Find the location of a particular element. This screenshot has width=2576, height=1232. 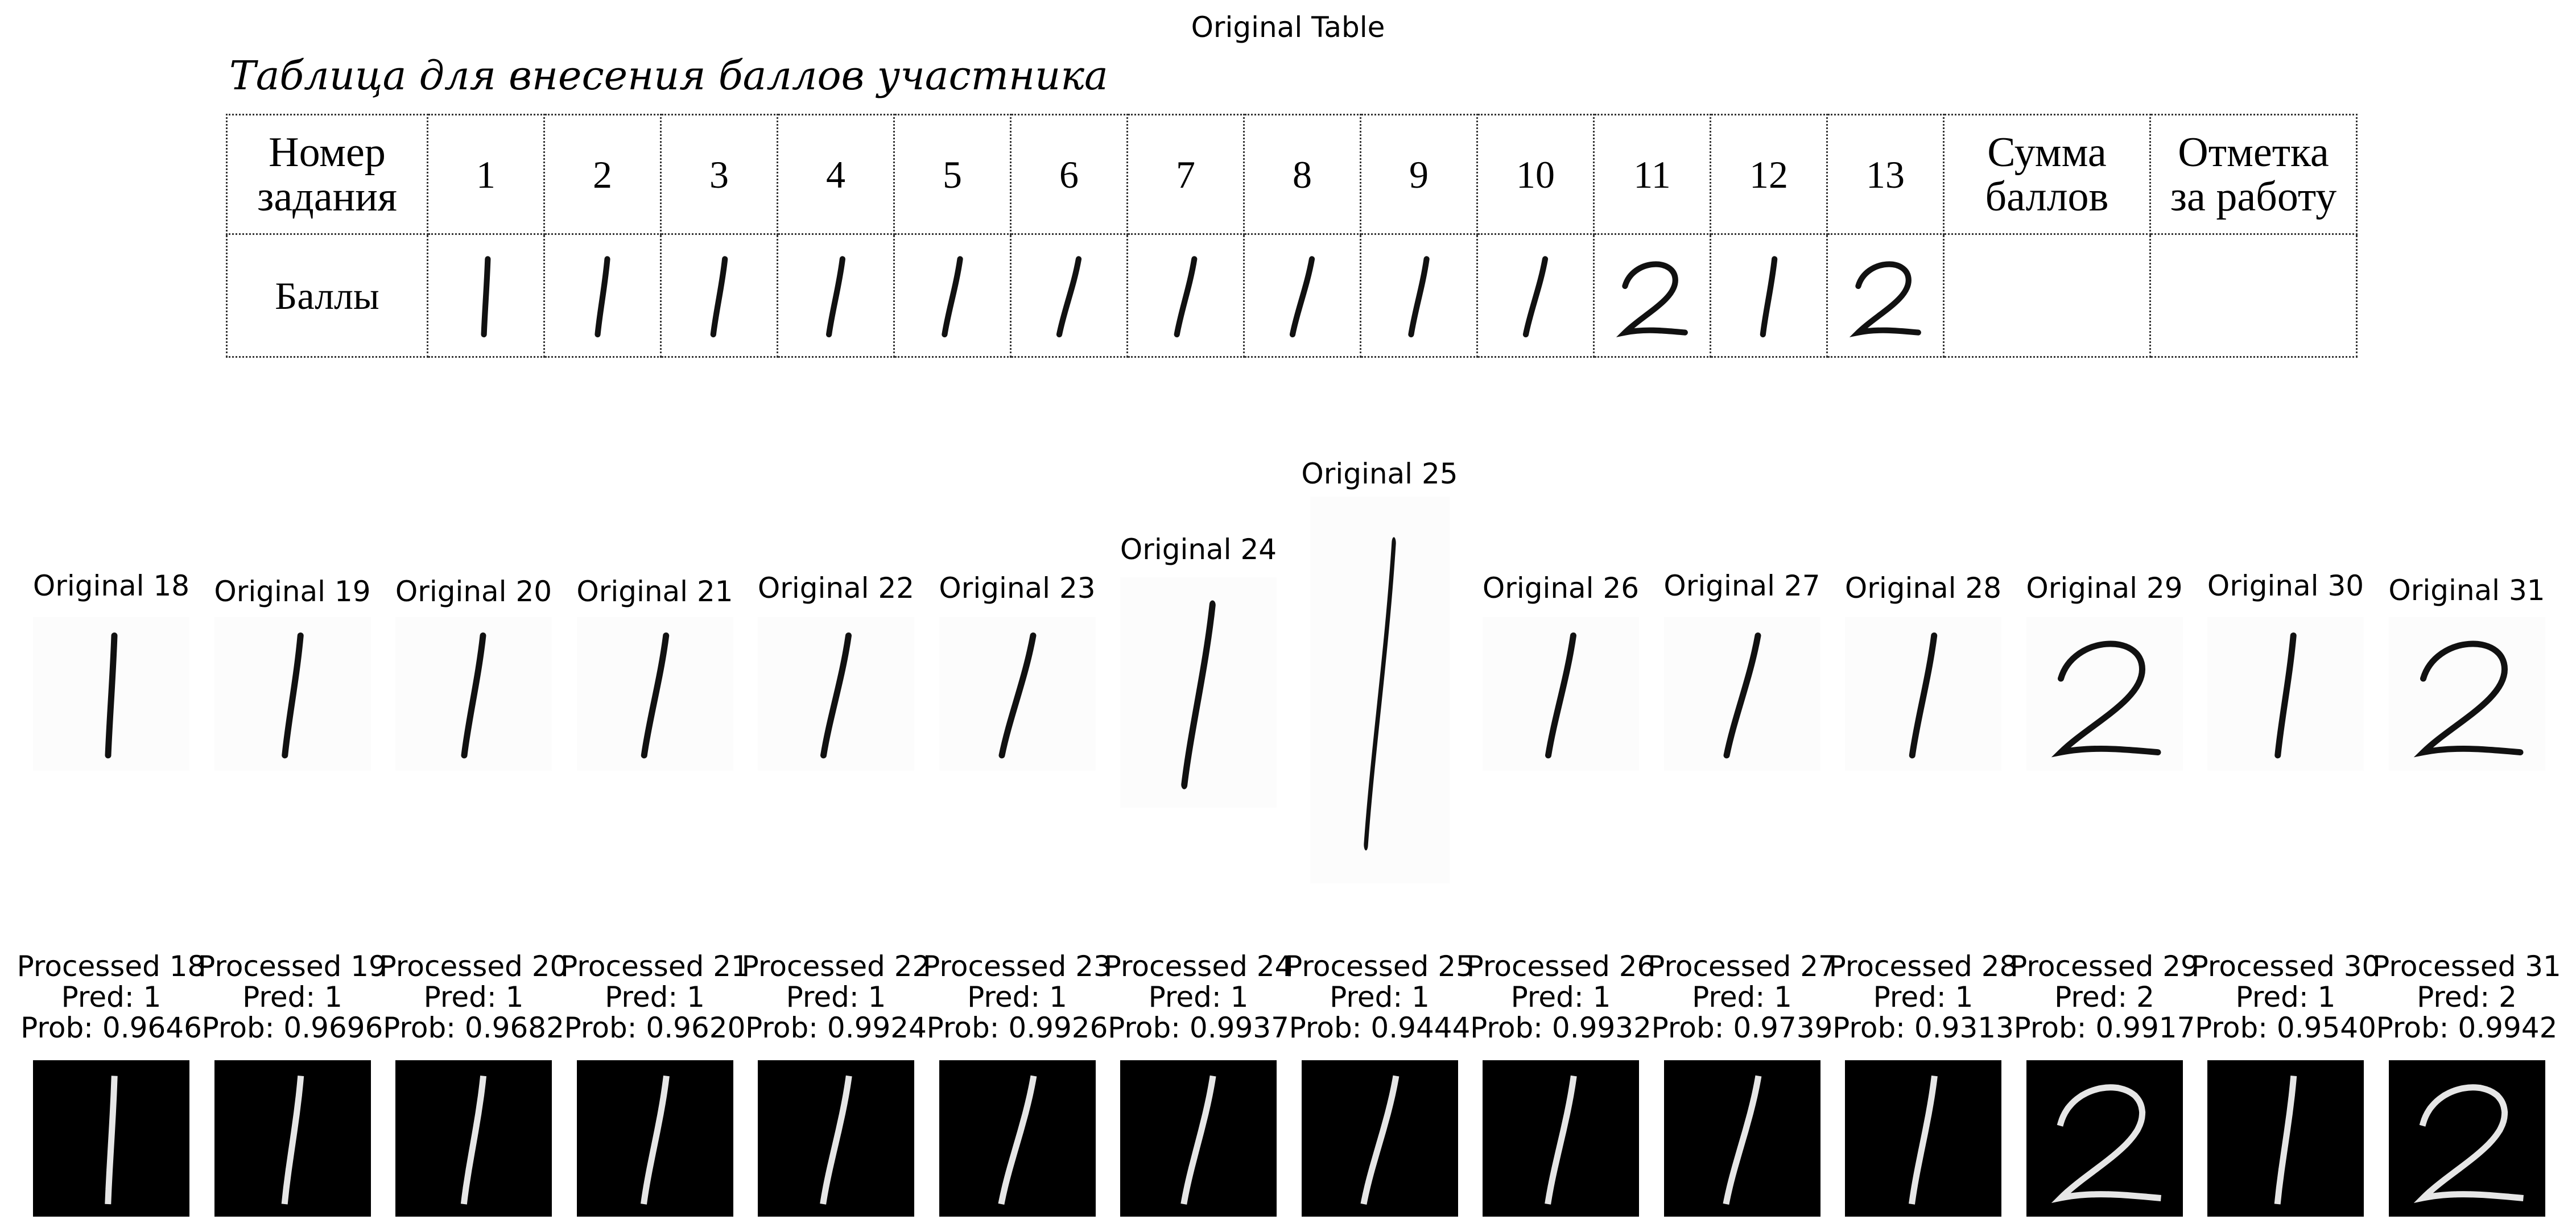

original-crop-label: Original 23 is located at coordinates (1018, 588).